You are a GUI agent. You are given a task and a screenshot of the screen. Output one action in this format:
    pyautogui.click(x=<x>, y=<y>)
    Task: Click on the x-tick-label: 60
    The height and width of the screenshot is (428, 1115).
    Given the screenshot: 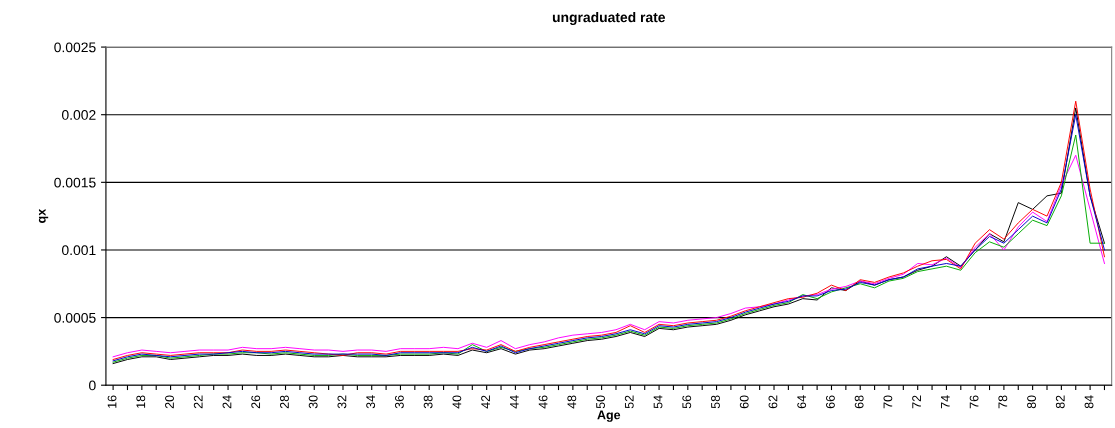 What is the action you would take?
    pyautogui.click(x=744, y=402)
    